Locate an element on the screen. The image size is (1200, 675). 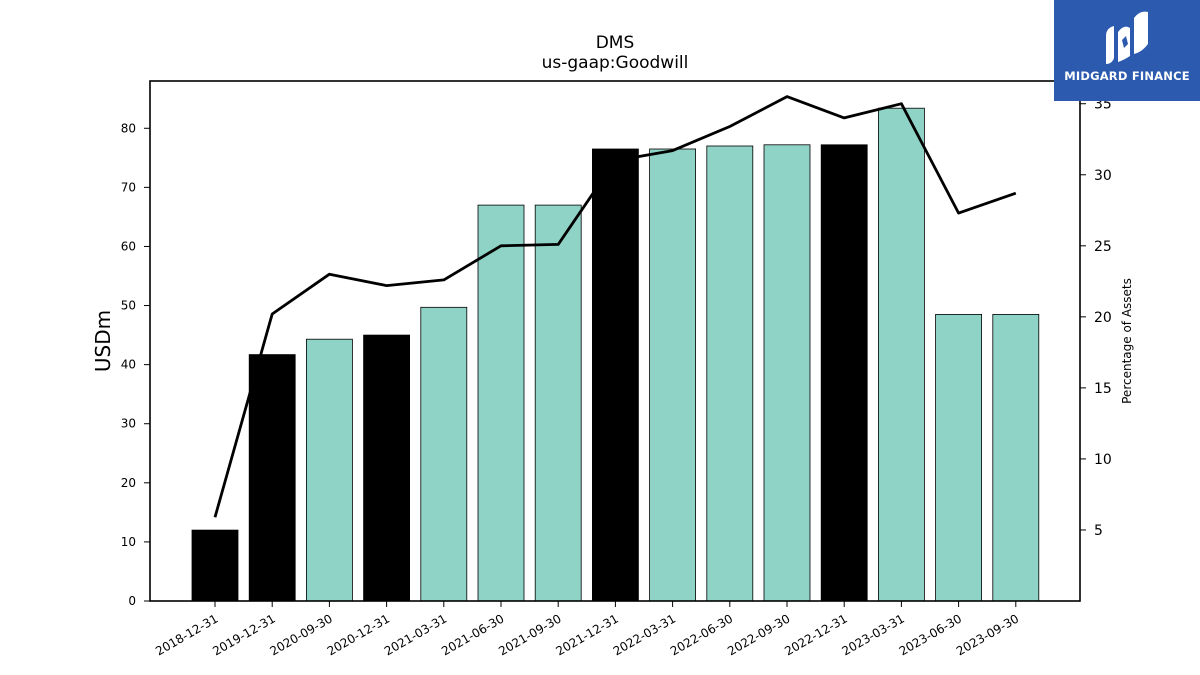
x-tick-label: 2022-03-31 is located at coordinates (644, 634).